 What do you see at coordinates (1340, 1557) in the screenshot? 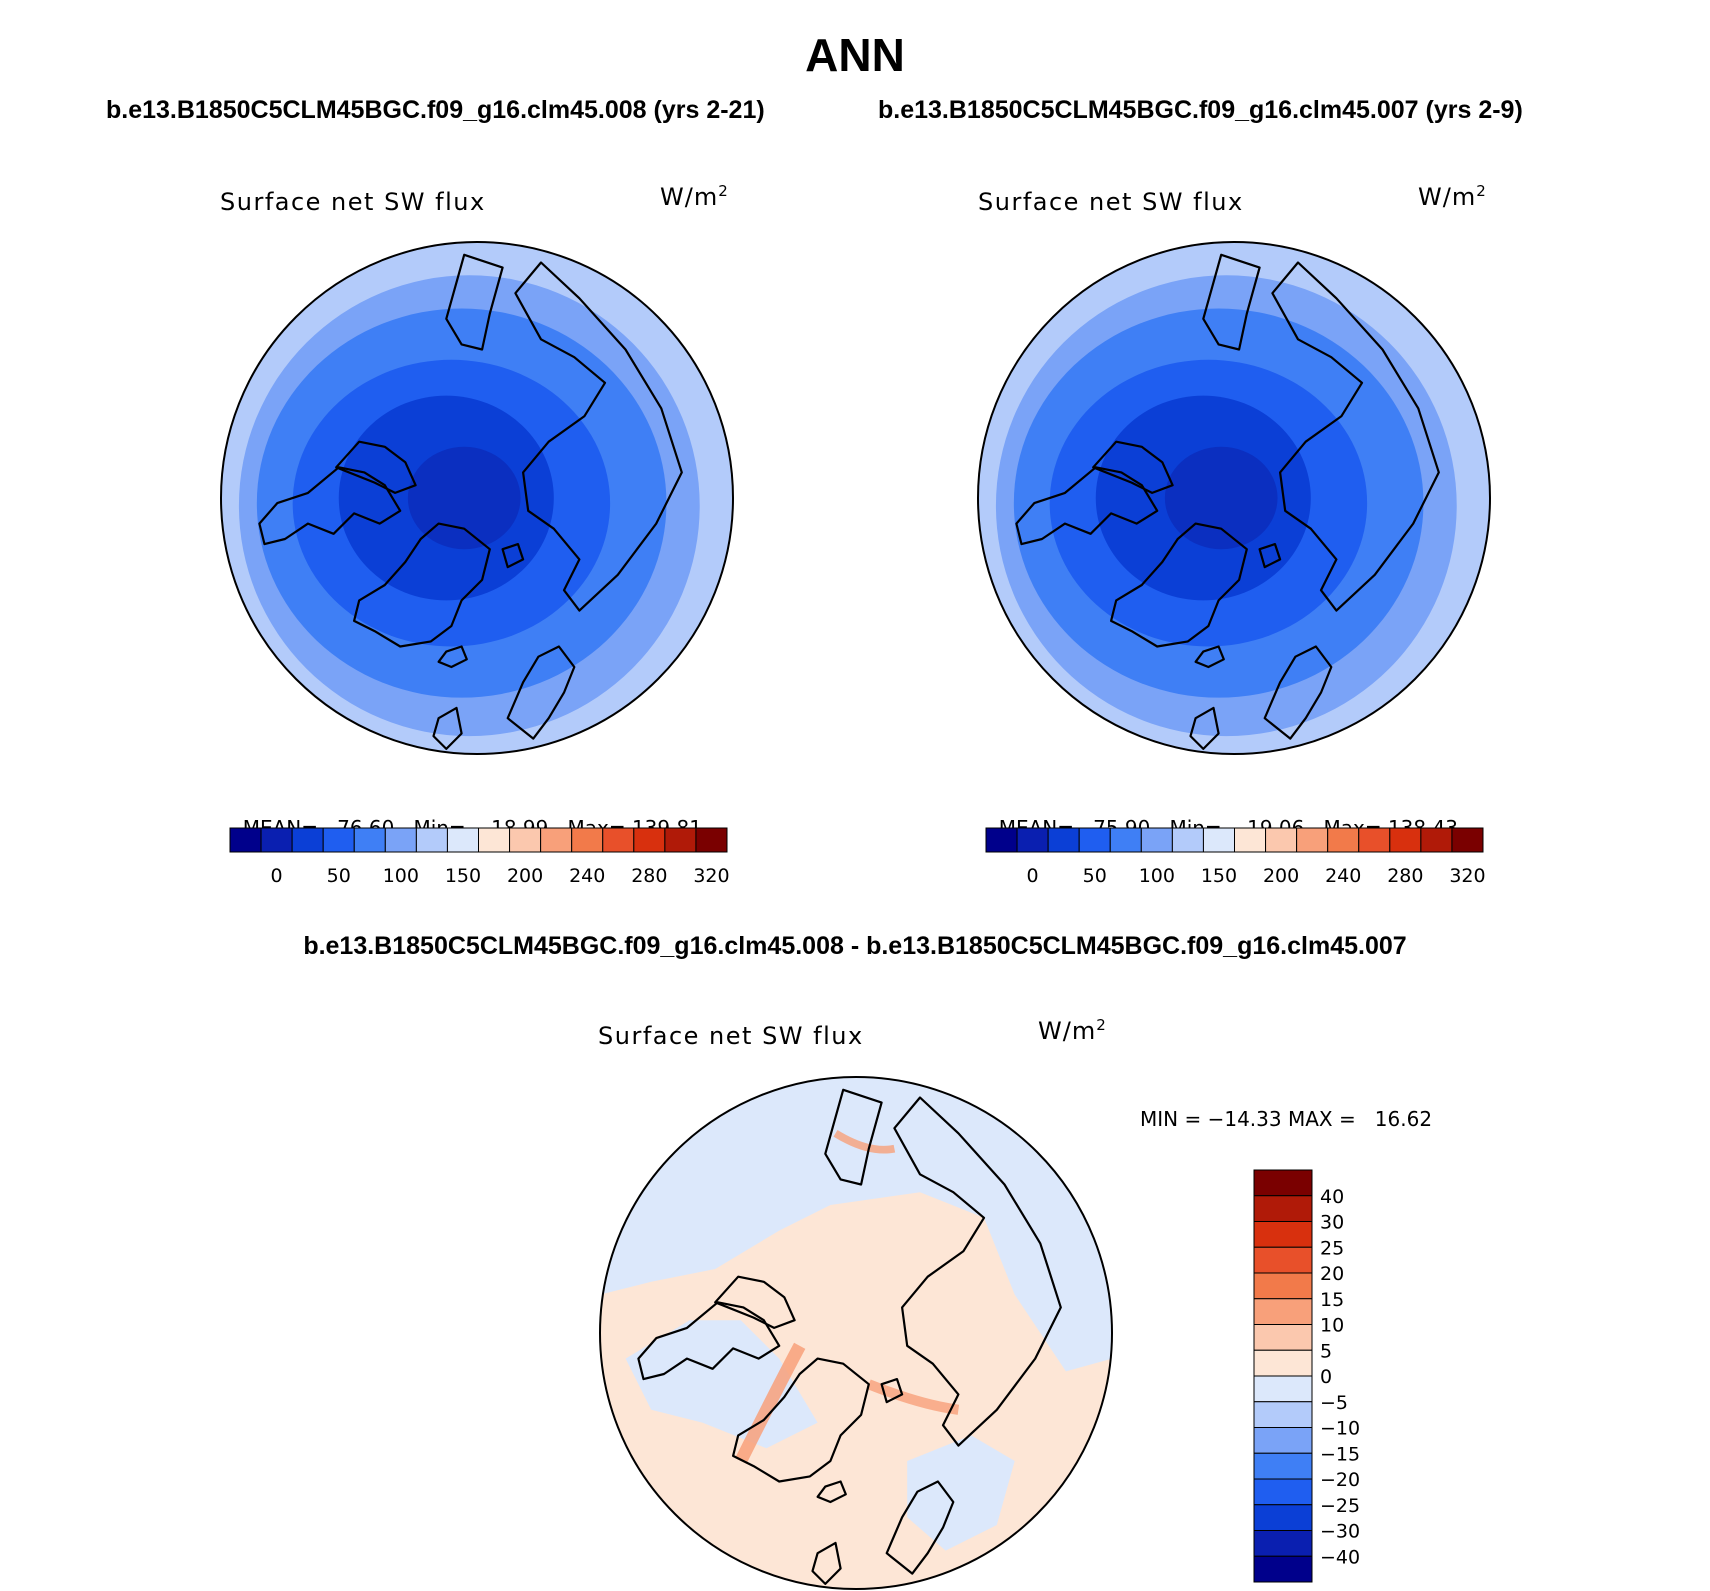
I see `colorbar-tick-label: −40` at bounding box center [1340, 1557].